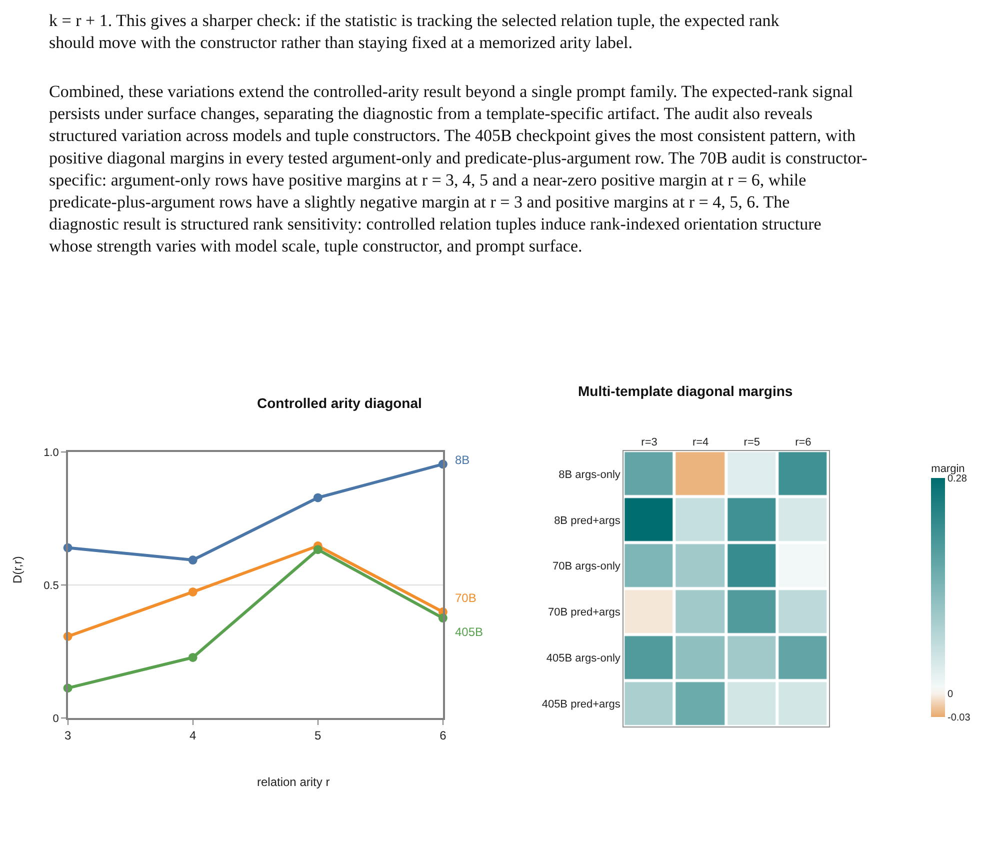  Describe the element at coordinates (803, 442) in the screenshot. I see `x-tick-label: r=6` at that location.